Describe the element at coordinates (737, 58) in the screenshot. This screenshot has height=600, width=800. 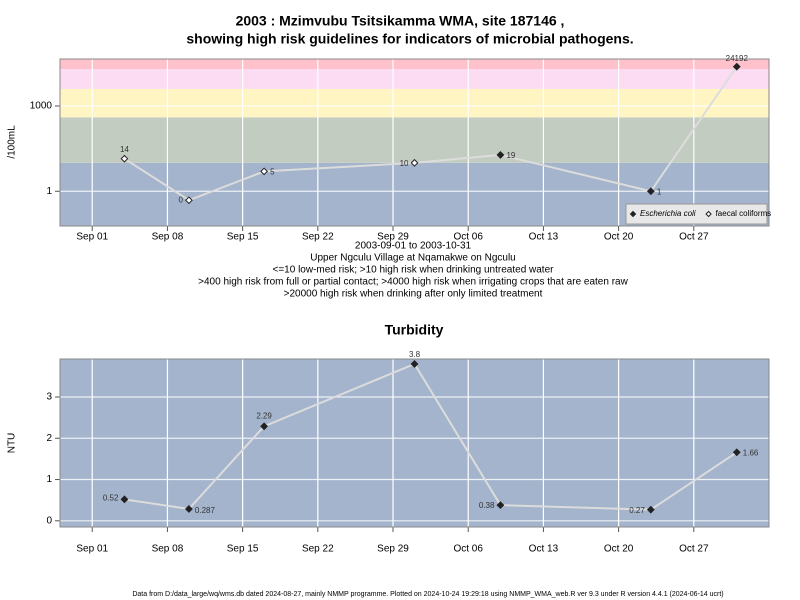
I see `data-label: 24192` at that location.